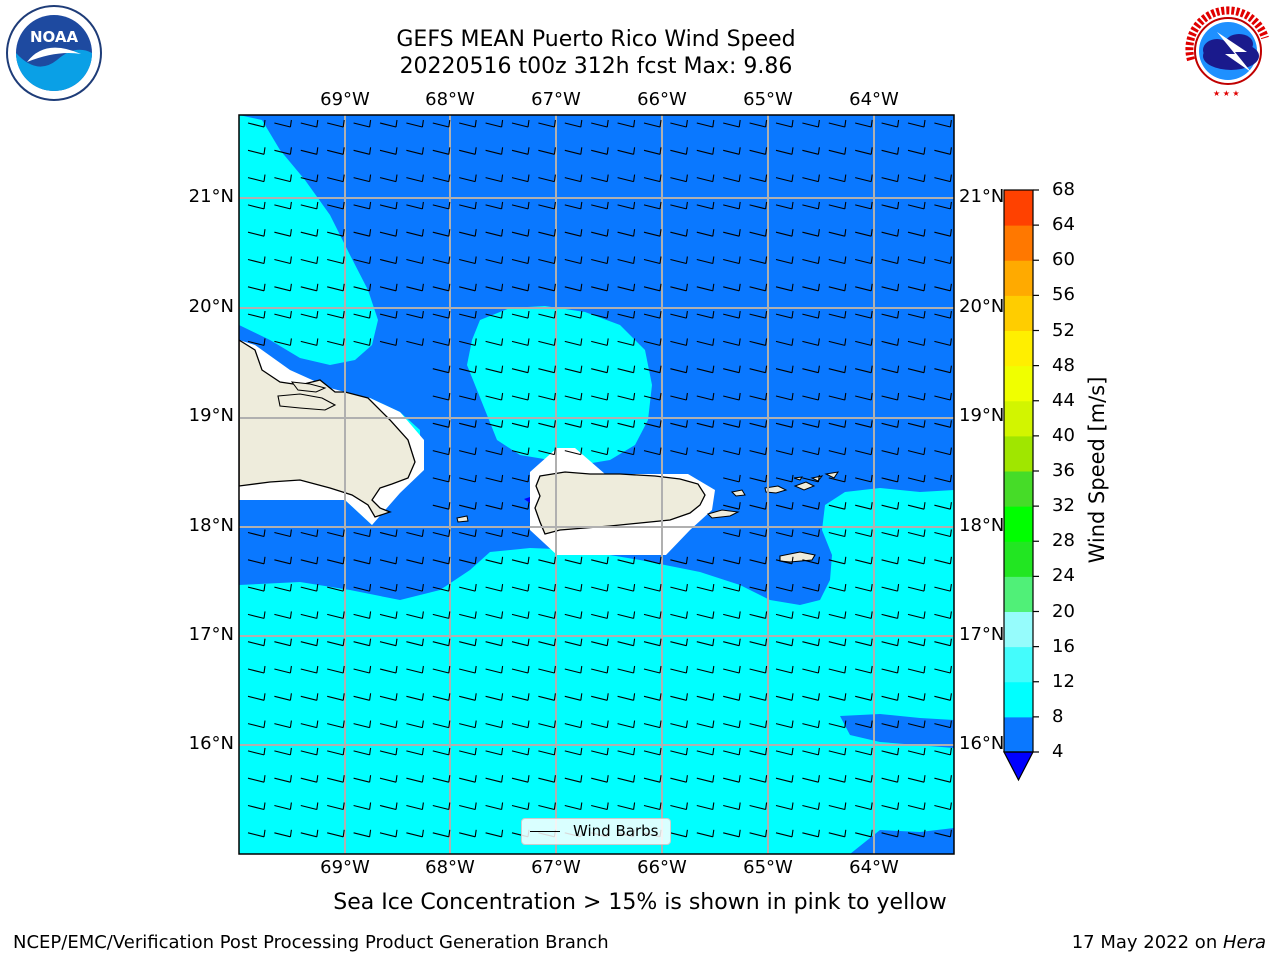  What do you see at coordinates (1063, 646) in the screenshot?
I see `colorbar-tick-label: 16` at bounding box center [1063, 646].